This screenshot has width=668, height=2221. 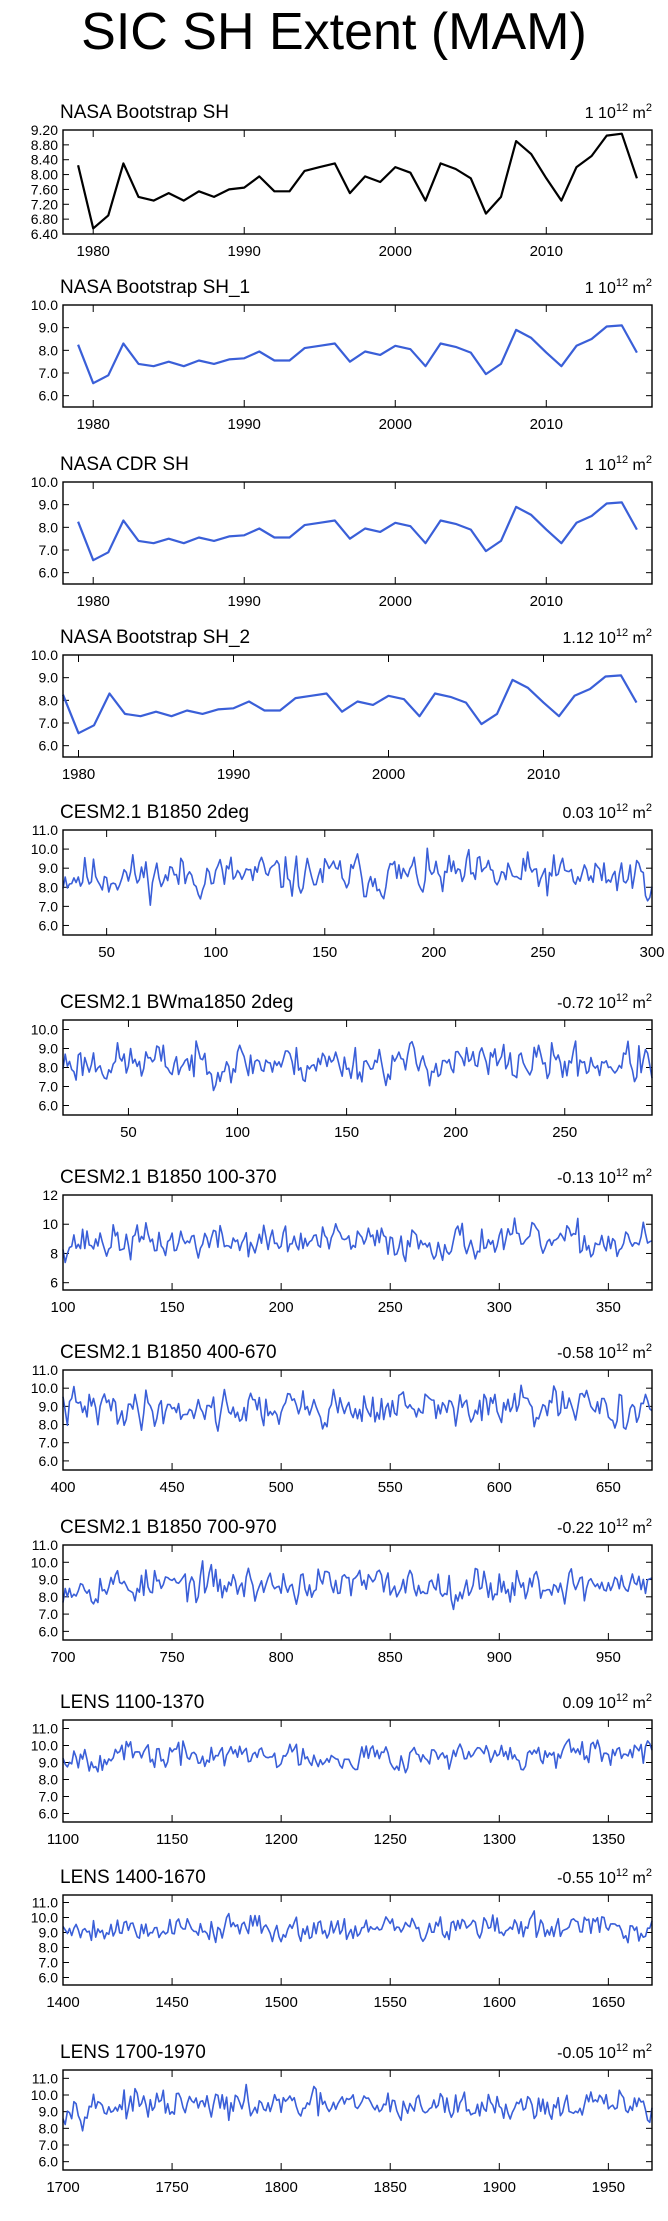 I want to click on panel-title: CESM2.1 BWma1850 2deg, so click(x=176, y=1002).